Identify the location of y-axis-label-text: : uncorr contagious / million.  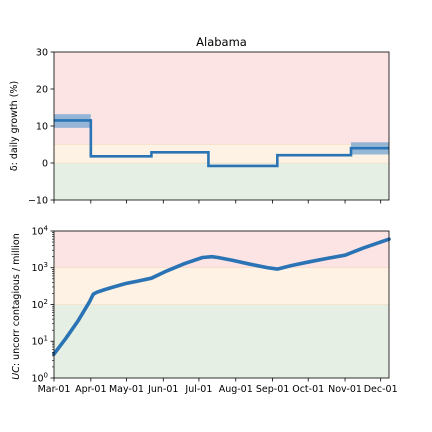
(16, 299).